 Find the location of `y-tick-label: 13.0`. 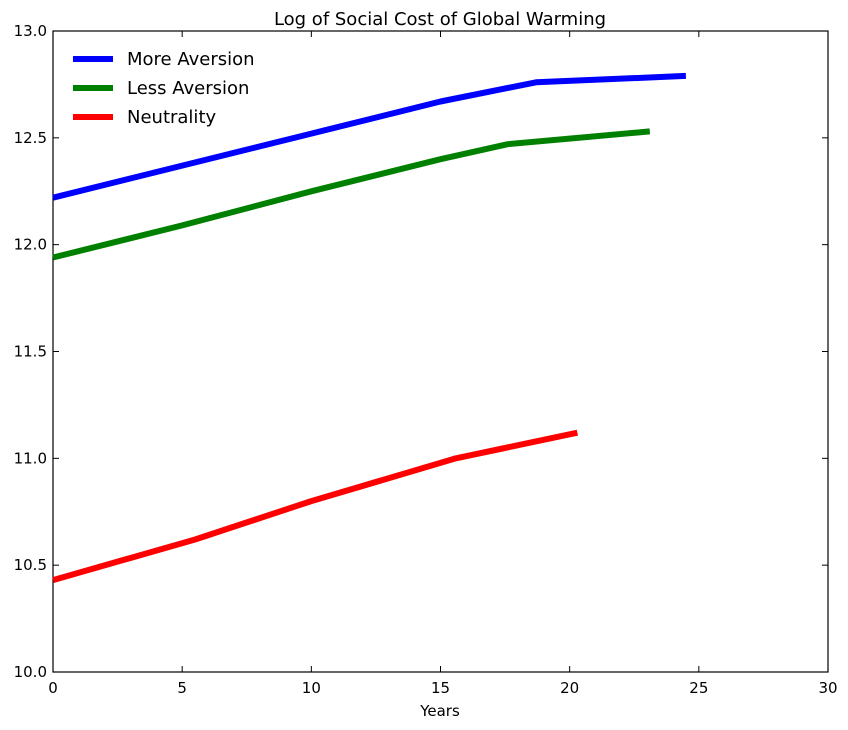

y-tick-label: 13.0 is located at coordinates (30, 31).